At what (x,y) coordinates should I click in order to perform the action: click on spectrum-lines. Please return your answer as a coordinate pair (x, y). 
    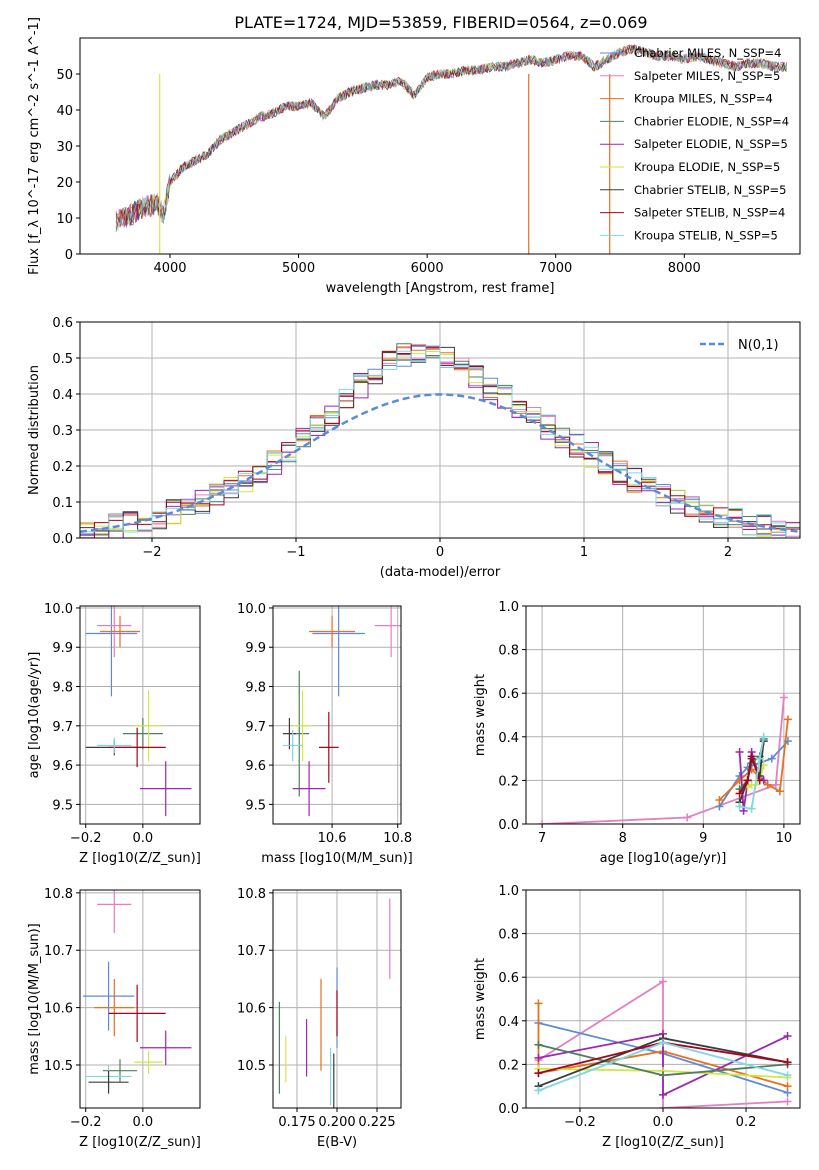
    Looking at the image, I should click on (451, 149).